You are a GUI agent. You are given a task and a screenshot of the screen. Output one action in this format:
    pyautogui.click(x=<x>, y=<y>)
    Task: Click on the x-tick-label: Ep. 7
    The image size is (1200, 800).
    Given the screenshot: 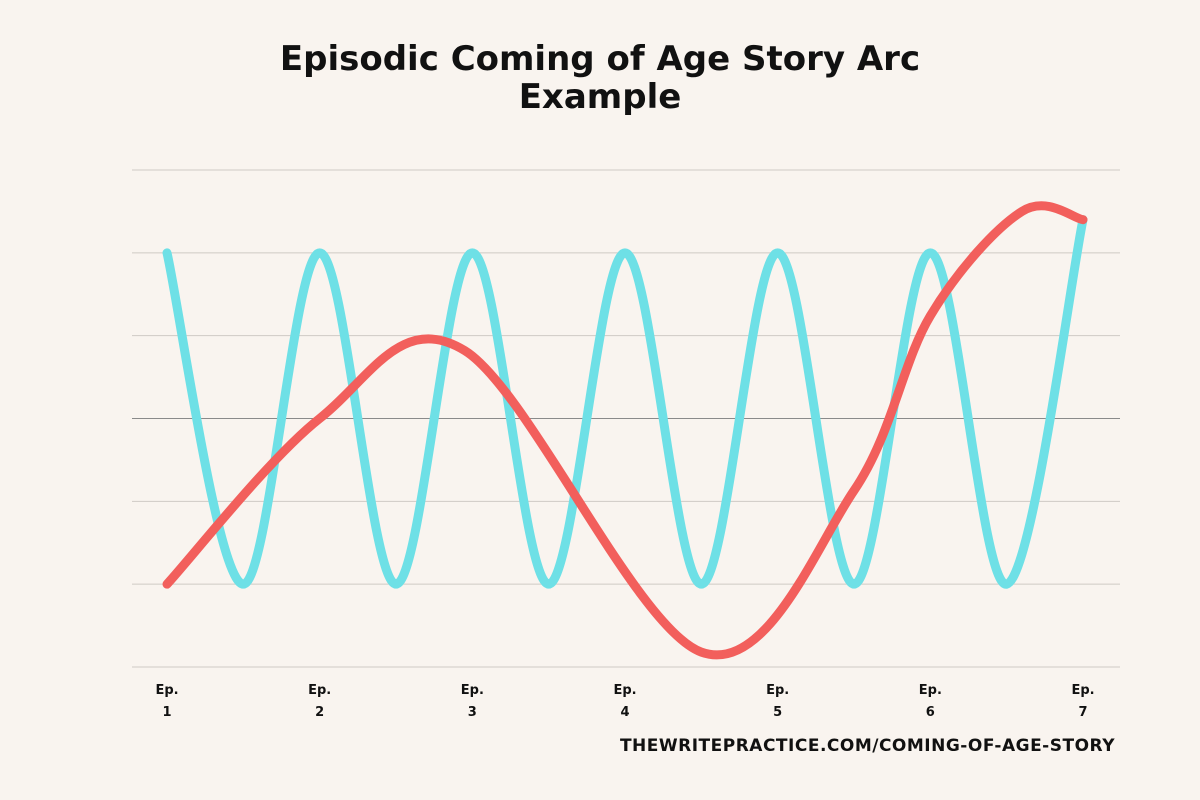 What is the action you would take?
    pyautogui.click(x=1083, y=701)
    